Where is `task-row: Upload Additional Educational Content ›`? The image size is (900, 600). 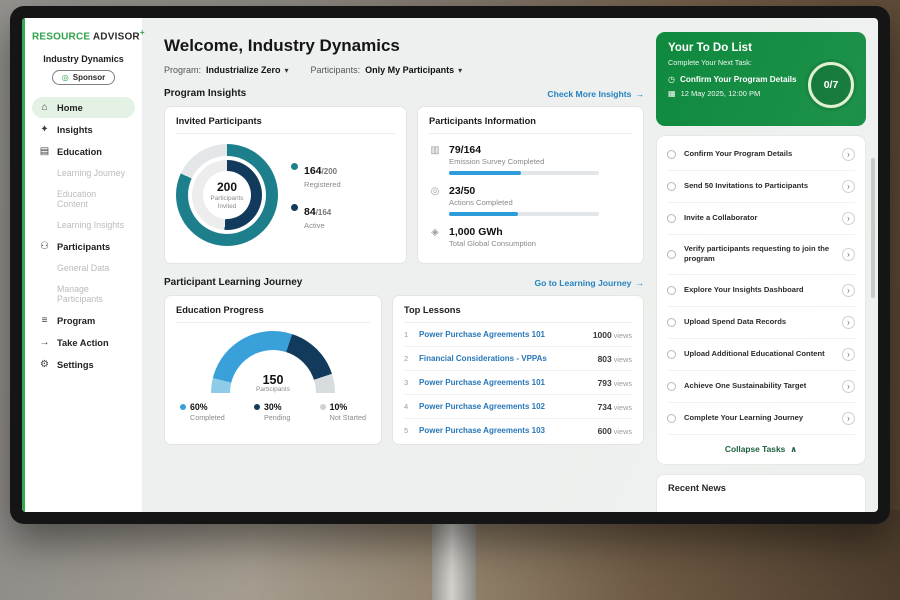 task-row: Upload Additional Educational Content › is located at coordinates (761, 355).